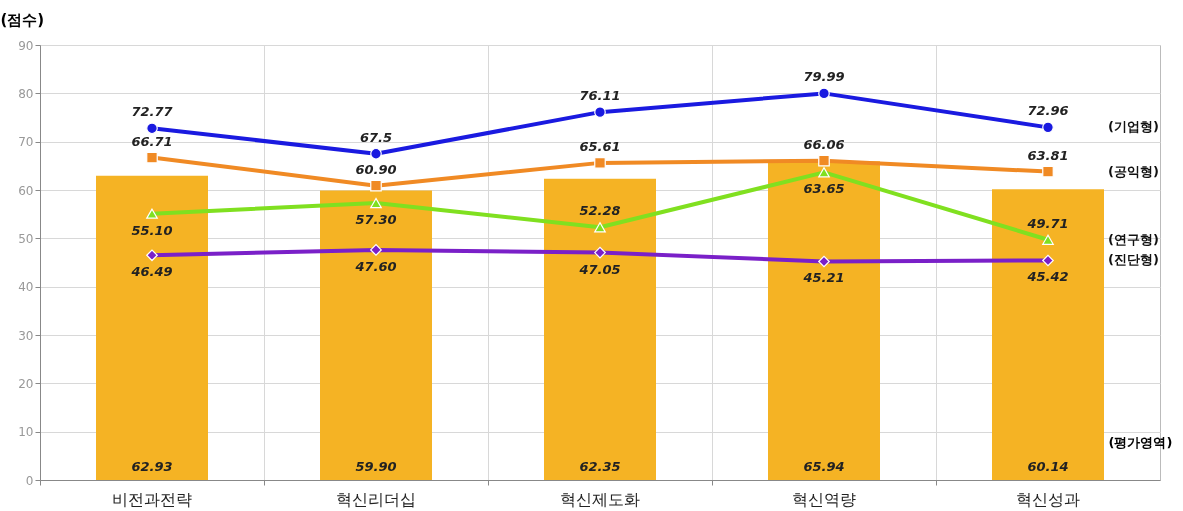 This screenshot has height=511, width=1183. What do you see at coordinates (376, 499) in the screenshot?
I see `x-tick-label: 혁신리더십` at bounding box center [376, 499].